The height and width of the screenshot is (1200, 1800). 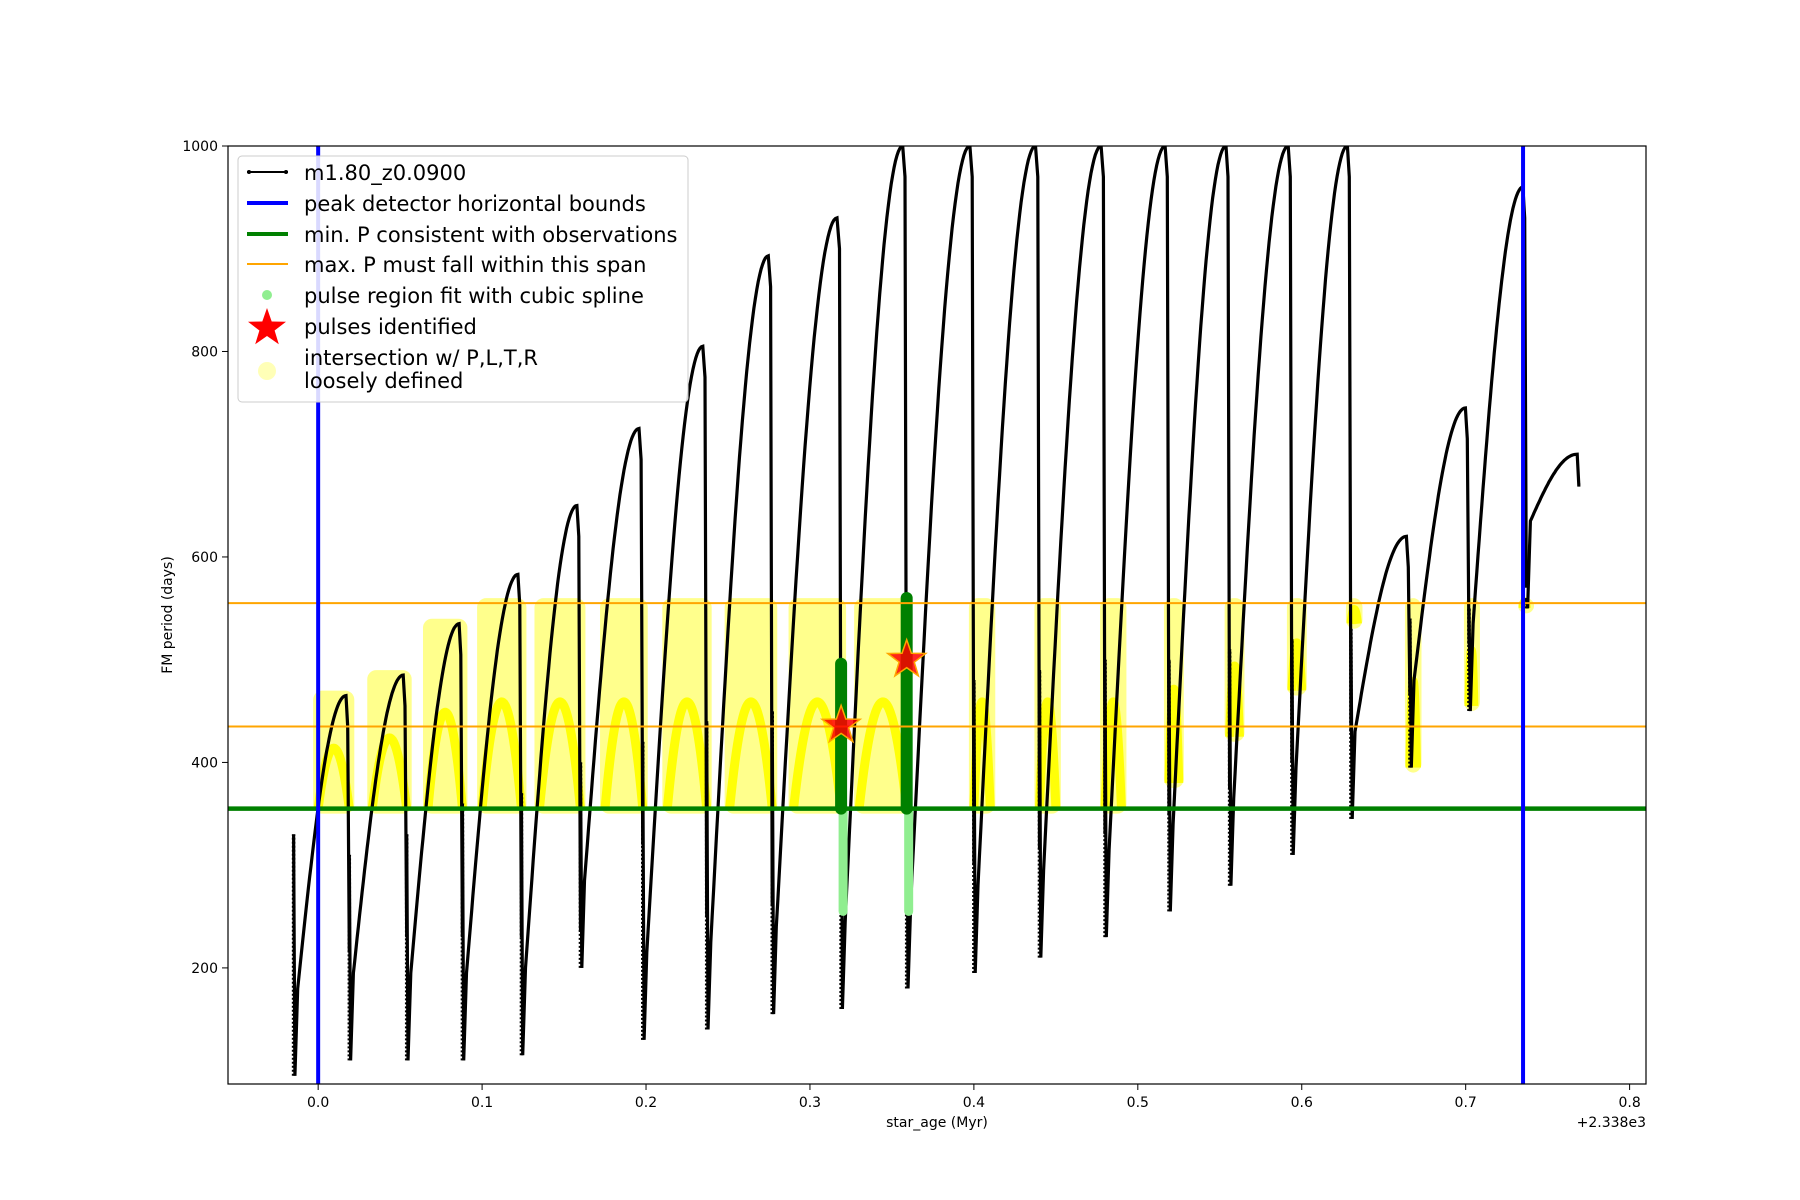 I want to click on x-tick-label: 0.5, so click(x=1138, y=1103).